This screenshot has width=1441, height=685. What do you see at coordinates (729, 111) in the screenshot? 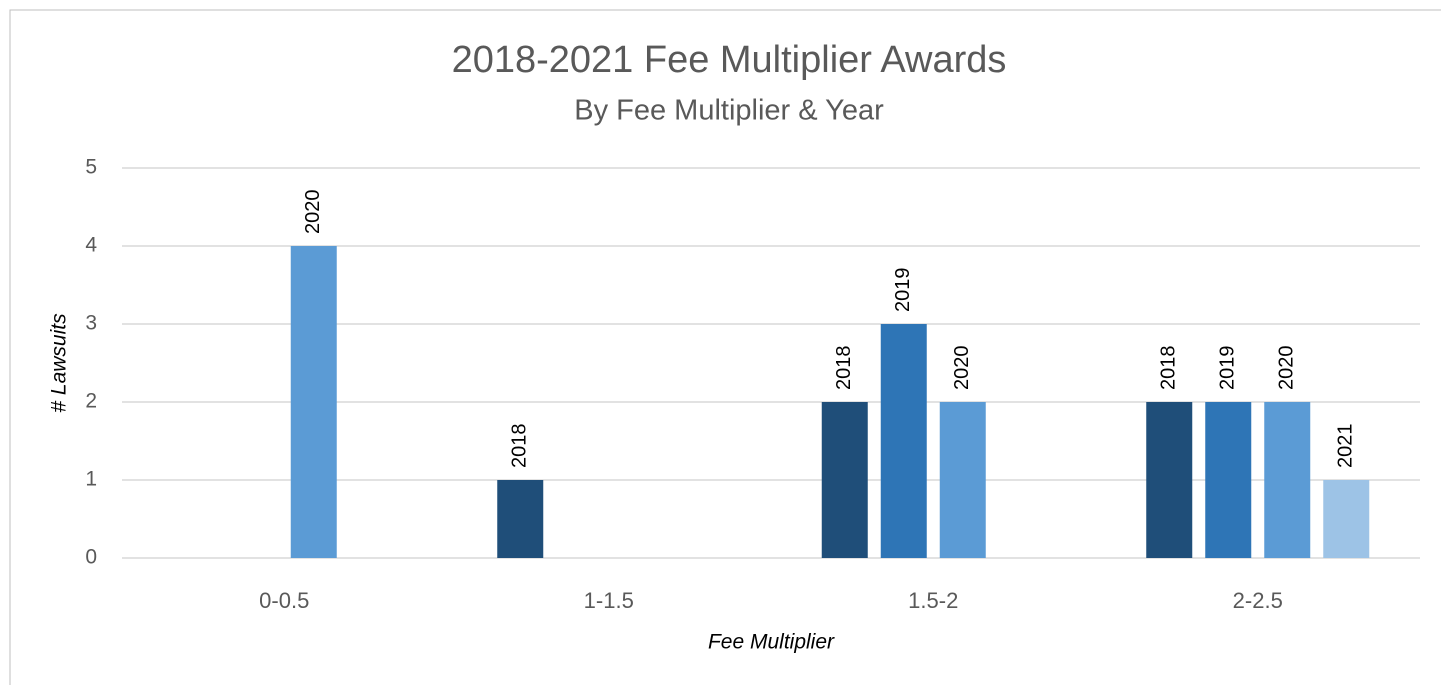
I see `chart-subtitle: By Fee Multiplier & Year` at bounding box center [729, 111].